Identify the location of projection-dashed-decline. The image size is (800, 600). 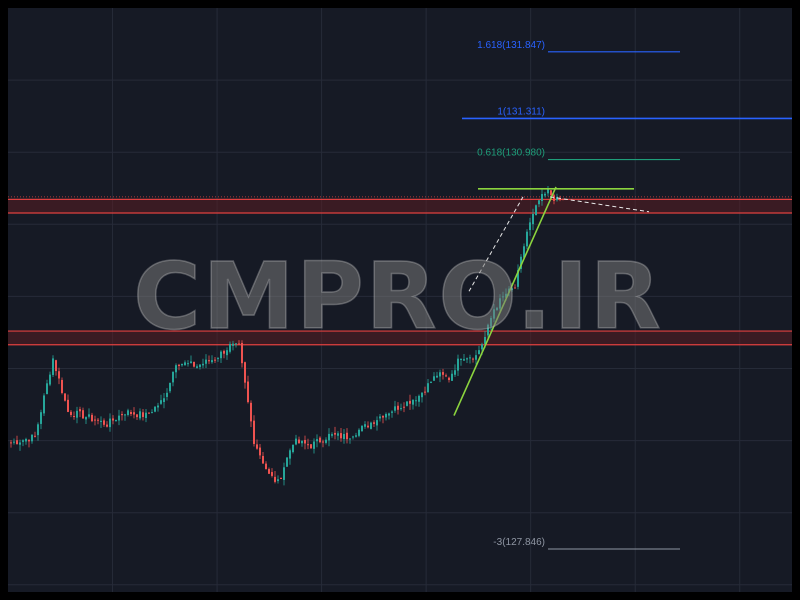
(599, 204).